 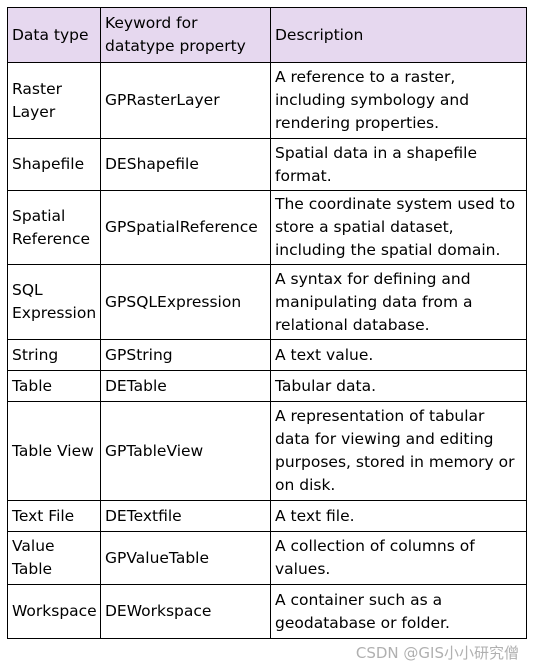 I want to click on watermark: CSDN @GIS小小研究僧, so click(x=437, y=653).